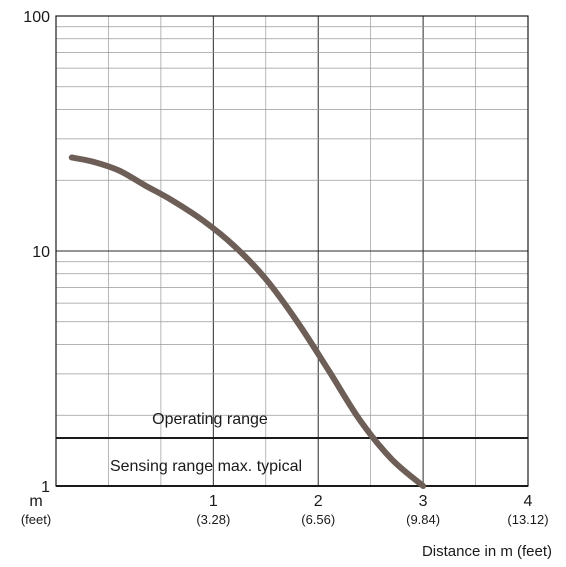 Image resolution: width=566 pixels, height=567 pixels. What do you see at coordinates (318, 501) in the screenshot?
I see `x-tick-label: 2` at bounding box center [318, 501].